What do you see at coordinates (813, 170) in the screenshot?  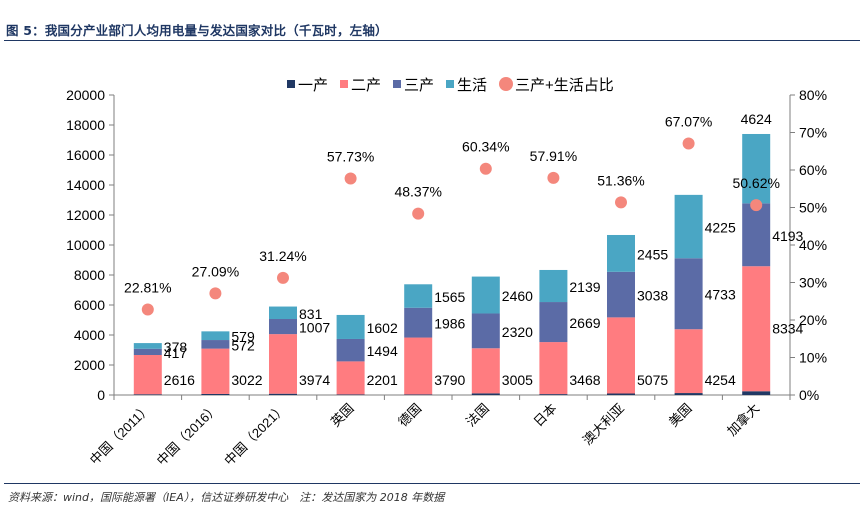 I see `right-tick-label: 60%` at bounding box center [813, 170].